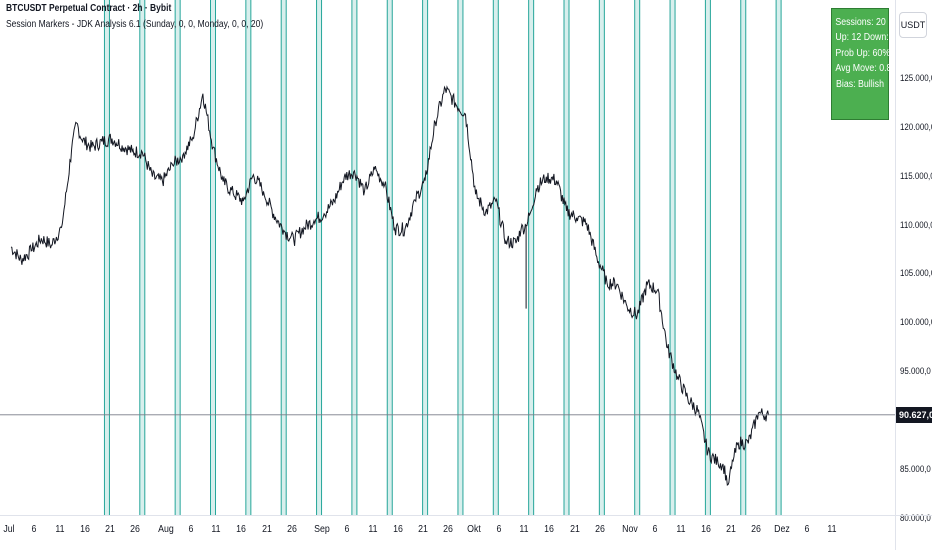  What do you see at coordinates (781, 529) in the screenshot?
I see `time-tick-label: Dez` at bounding box center [781, 529].